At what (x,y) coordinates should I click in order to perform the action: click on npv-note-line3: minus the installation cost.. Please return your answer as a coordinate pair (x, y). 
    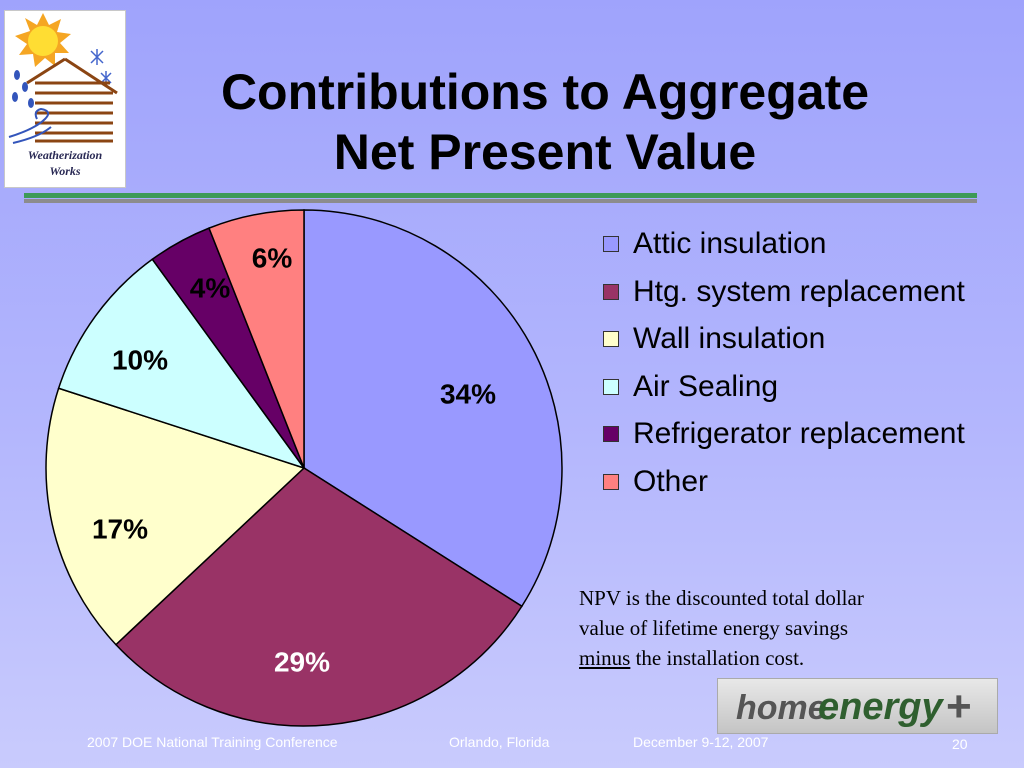
    Looking at the image, I should click on (769, 658).